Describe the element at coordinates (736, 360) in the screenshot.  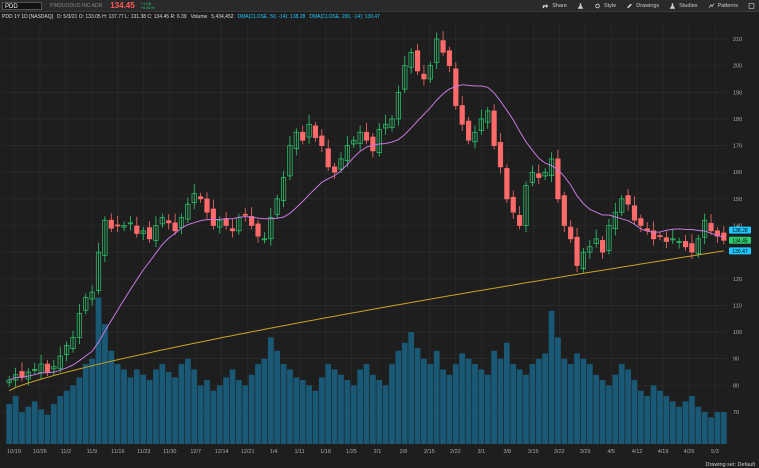
I see `y-tick-label: 90` at that location.